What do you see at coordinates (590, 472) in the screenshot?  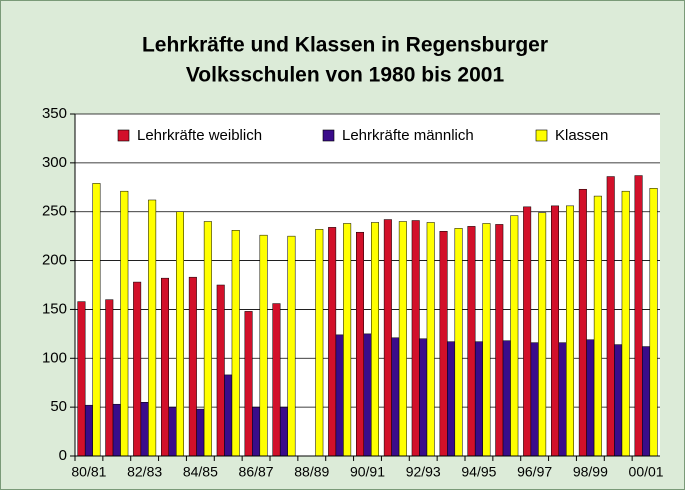 I see `x-tick-label: 98/99` at bounding box center [590, 472].